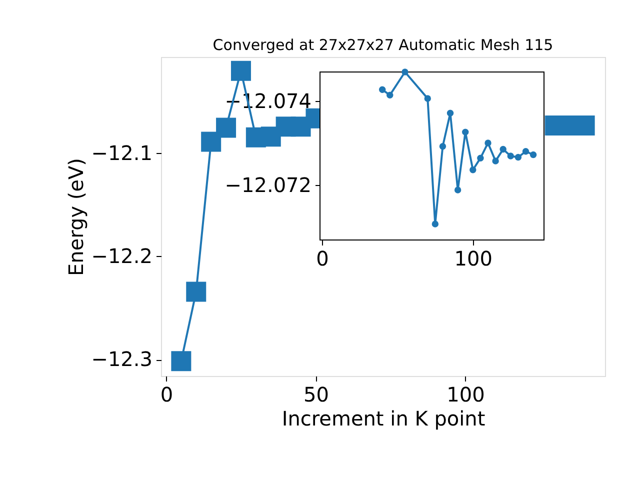 Image resolution: width=640 pixels, height=480 pixels. I want to click on y-tick-label: −12.2, so click(121, 256).